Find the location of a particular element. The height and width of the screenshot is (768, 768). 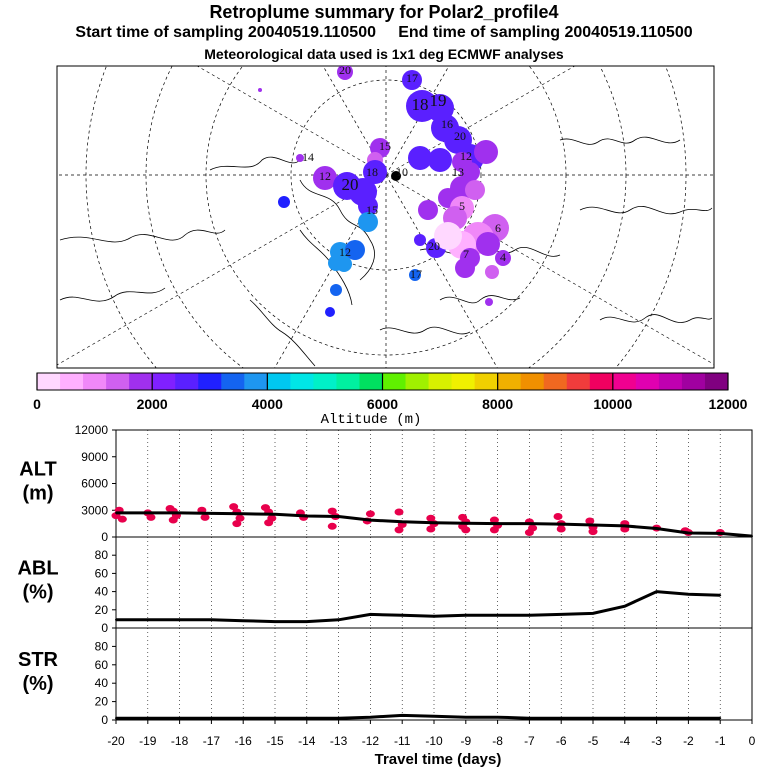

x-tick-label: -17 is located at coordinates (212, 741).